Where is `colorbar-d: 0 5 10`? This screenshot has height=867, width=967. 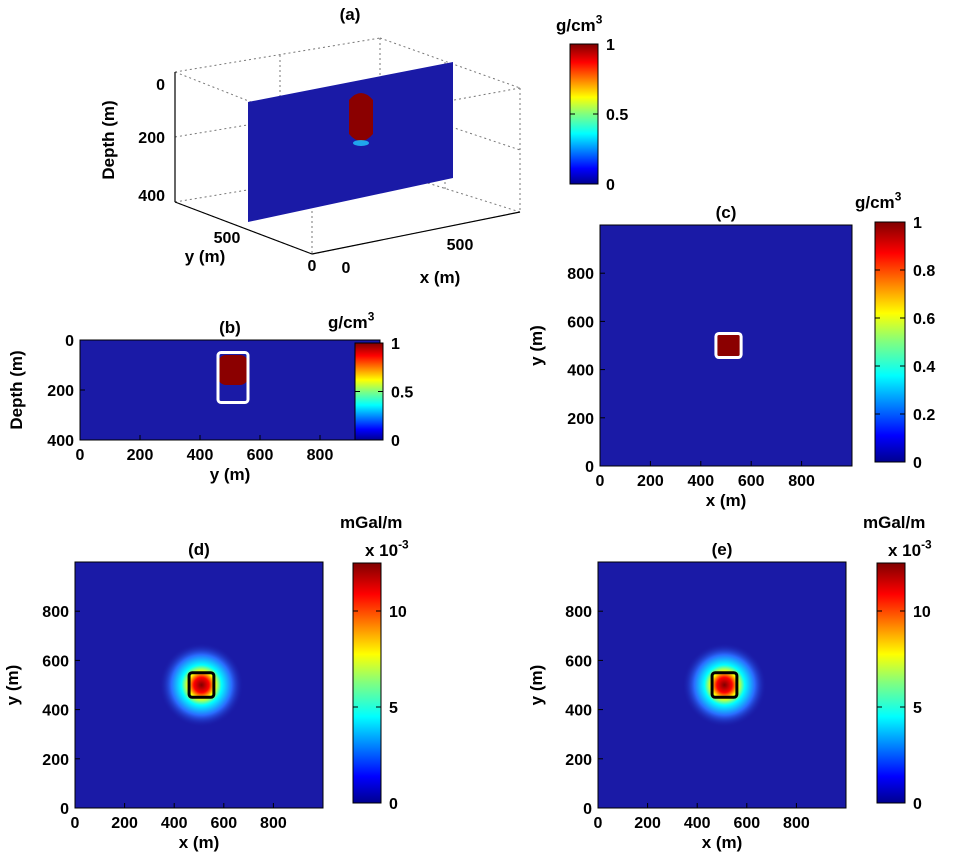
colorbar-d: 0 5 10 is located at coordinates (379, 687).